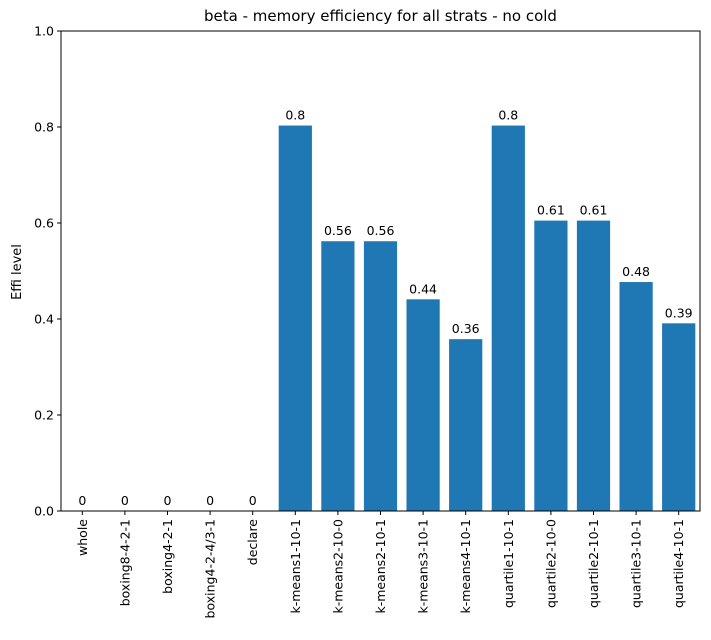 The height and width of the screenshot is (640, 711). I want to click on x-tick-label: k-means1-10-1, so click(295, 566).